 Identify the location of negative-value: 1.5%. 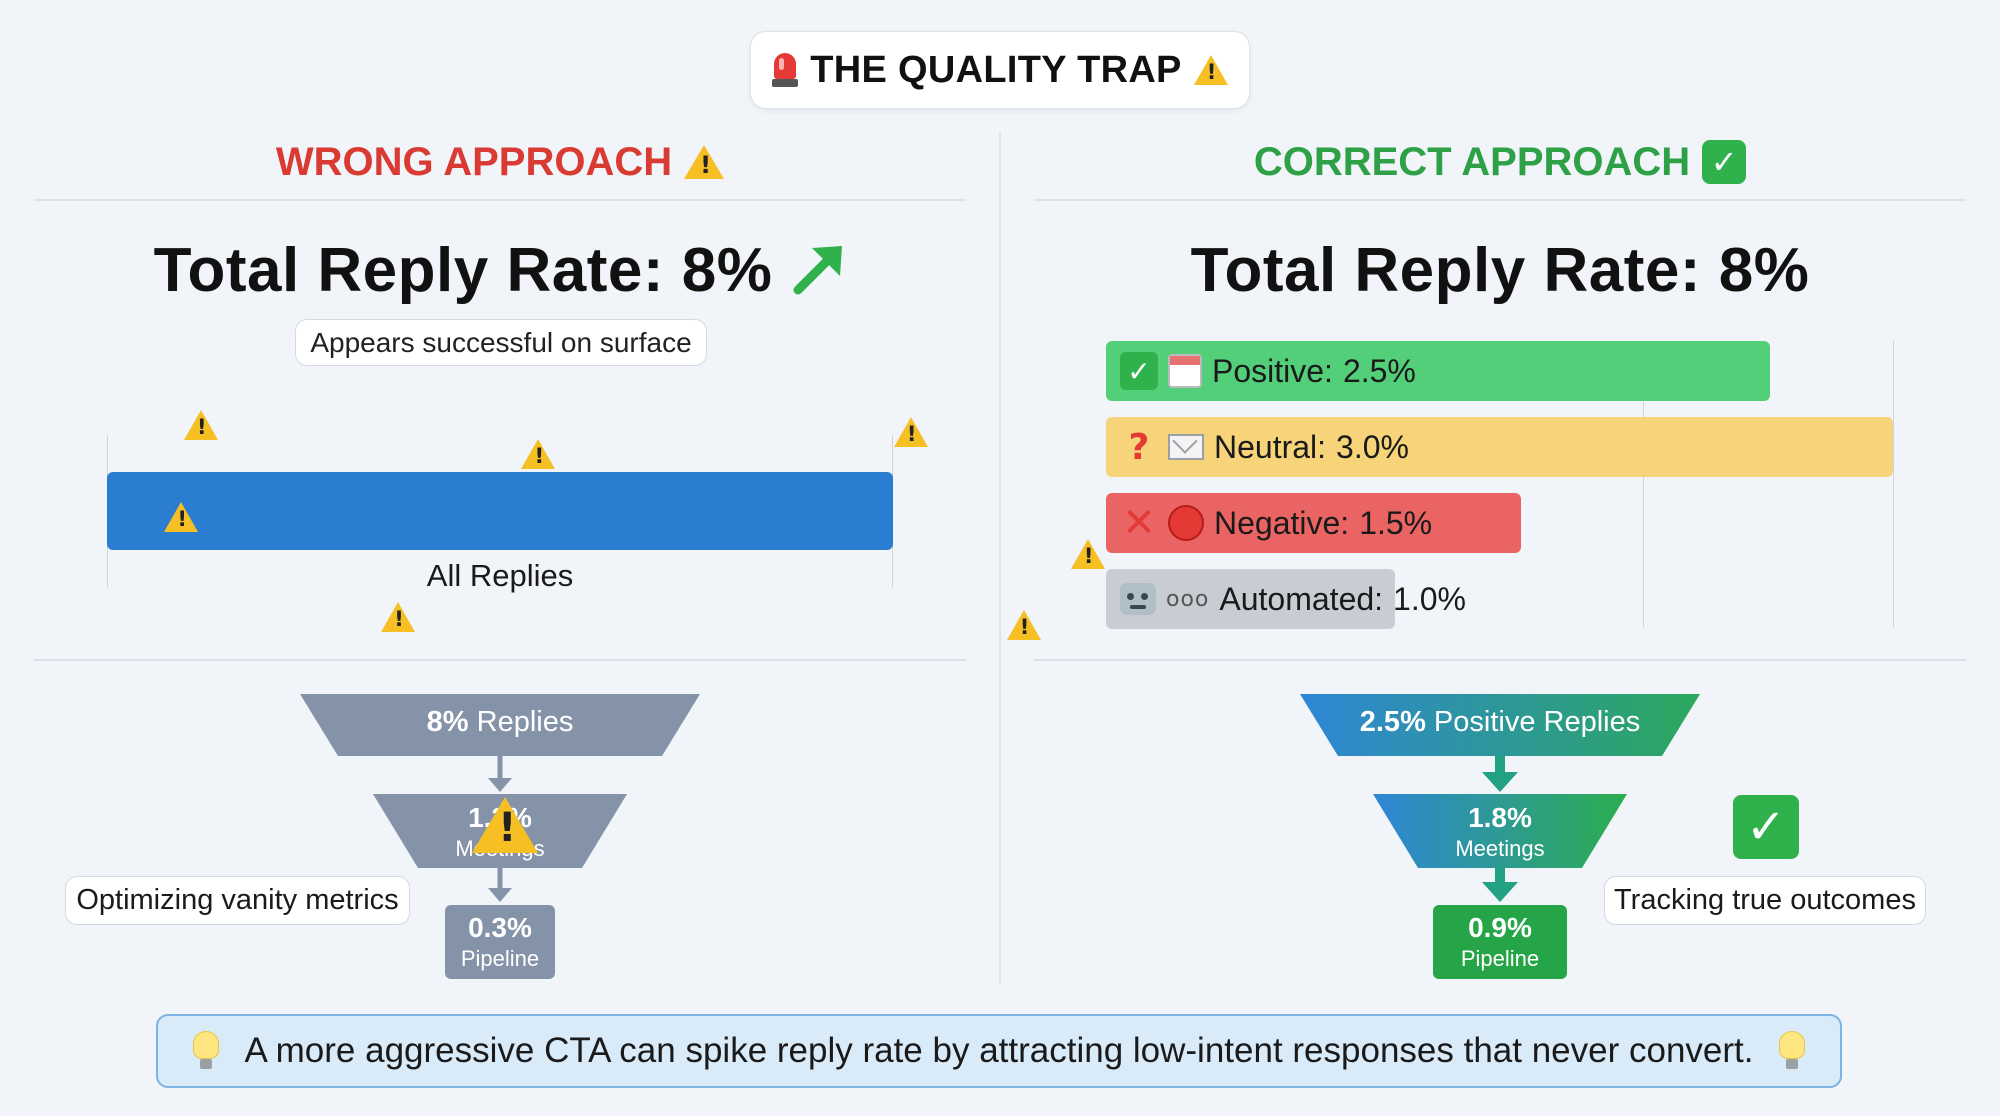
(1396, 522).